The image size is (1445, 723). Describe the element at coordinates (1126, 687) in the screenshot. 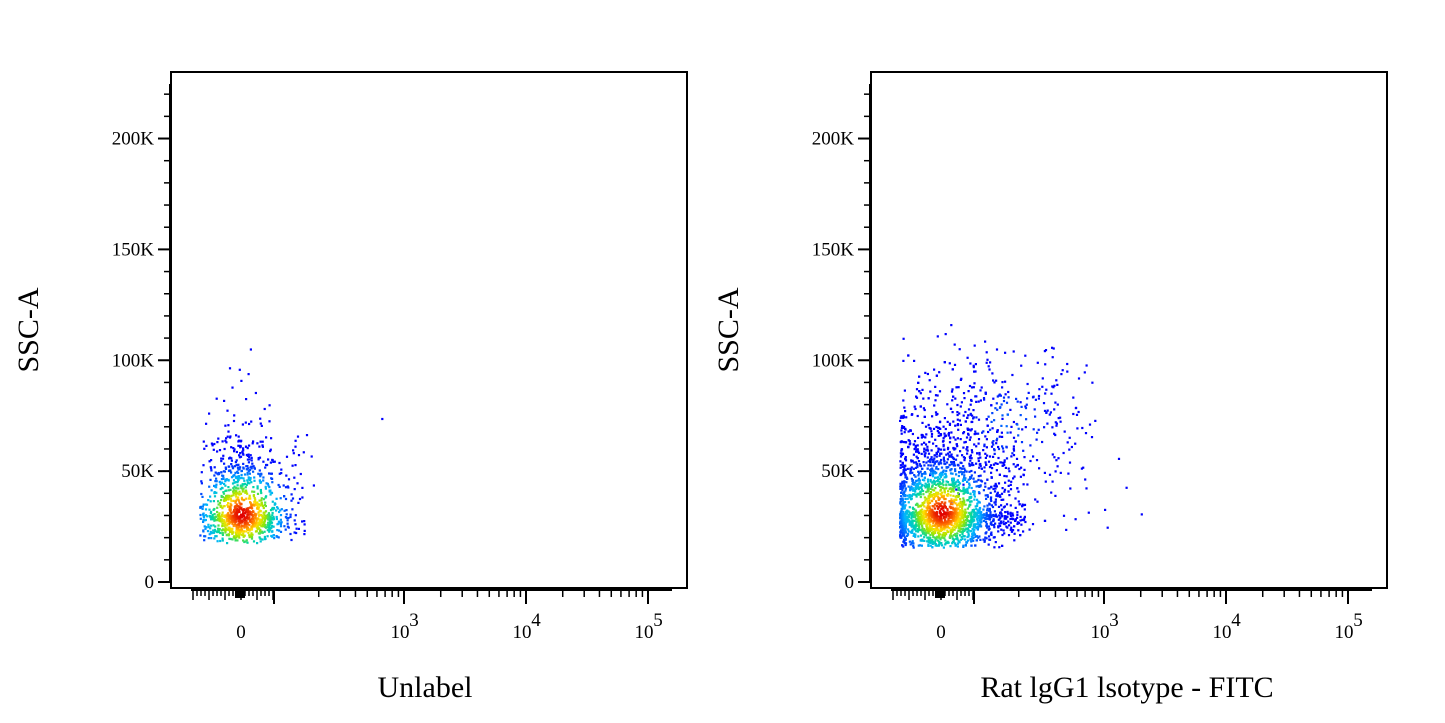

I see `x-axis-title: Rat lgG1 lsotype - FITC` at that location.